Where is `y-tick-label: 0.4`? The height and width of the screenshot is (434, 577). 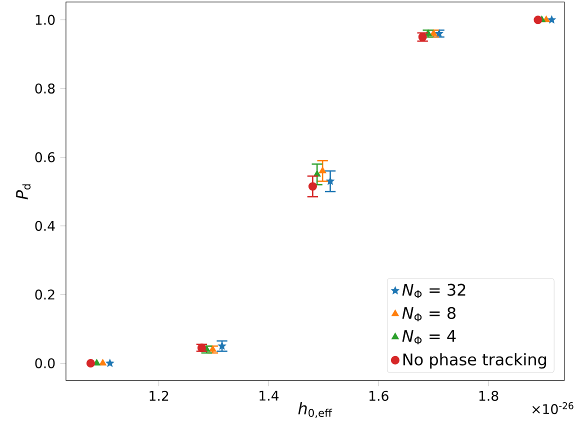
y-tick-label: 0.4 is located at coordinates (45, 225).